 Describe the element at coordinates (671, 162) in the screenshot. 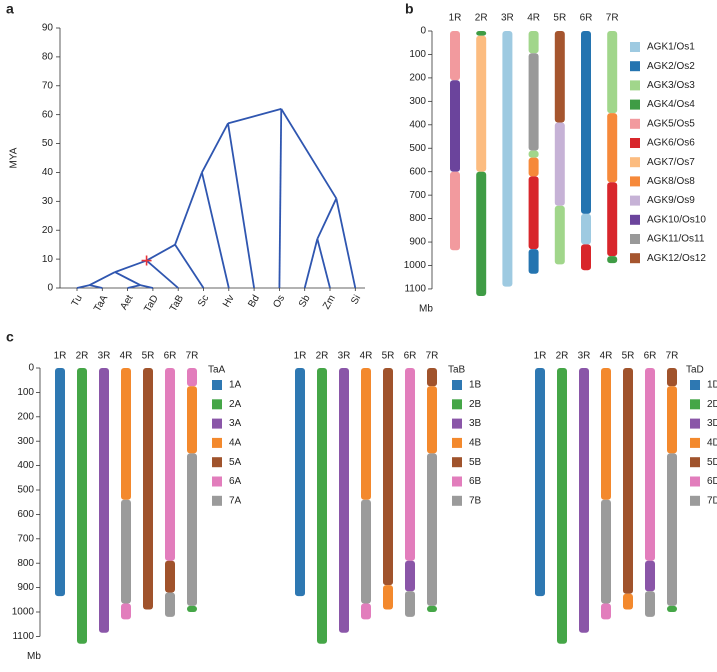

I see `legend-label: AGK7/Os7` at that location.